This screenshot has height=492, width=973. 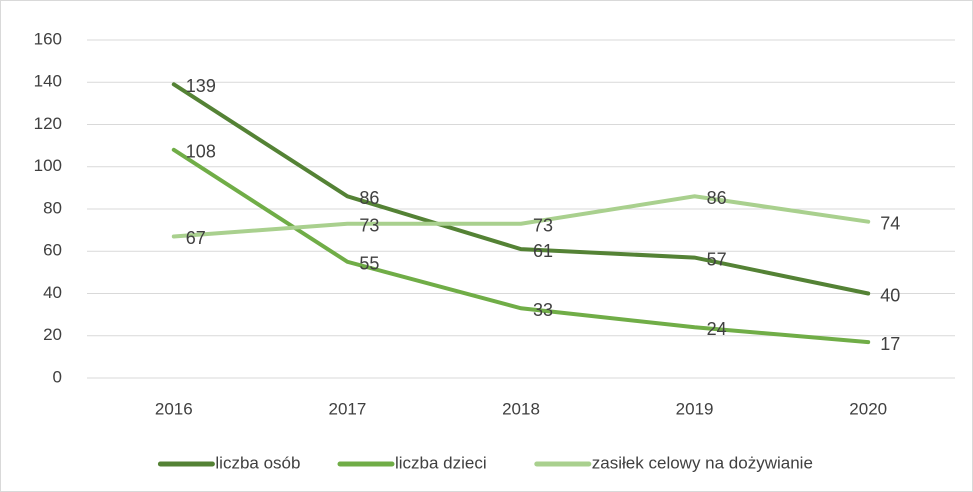 I want to click on data-label: 108, so click(x=201, y=152).